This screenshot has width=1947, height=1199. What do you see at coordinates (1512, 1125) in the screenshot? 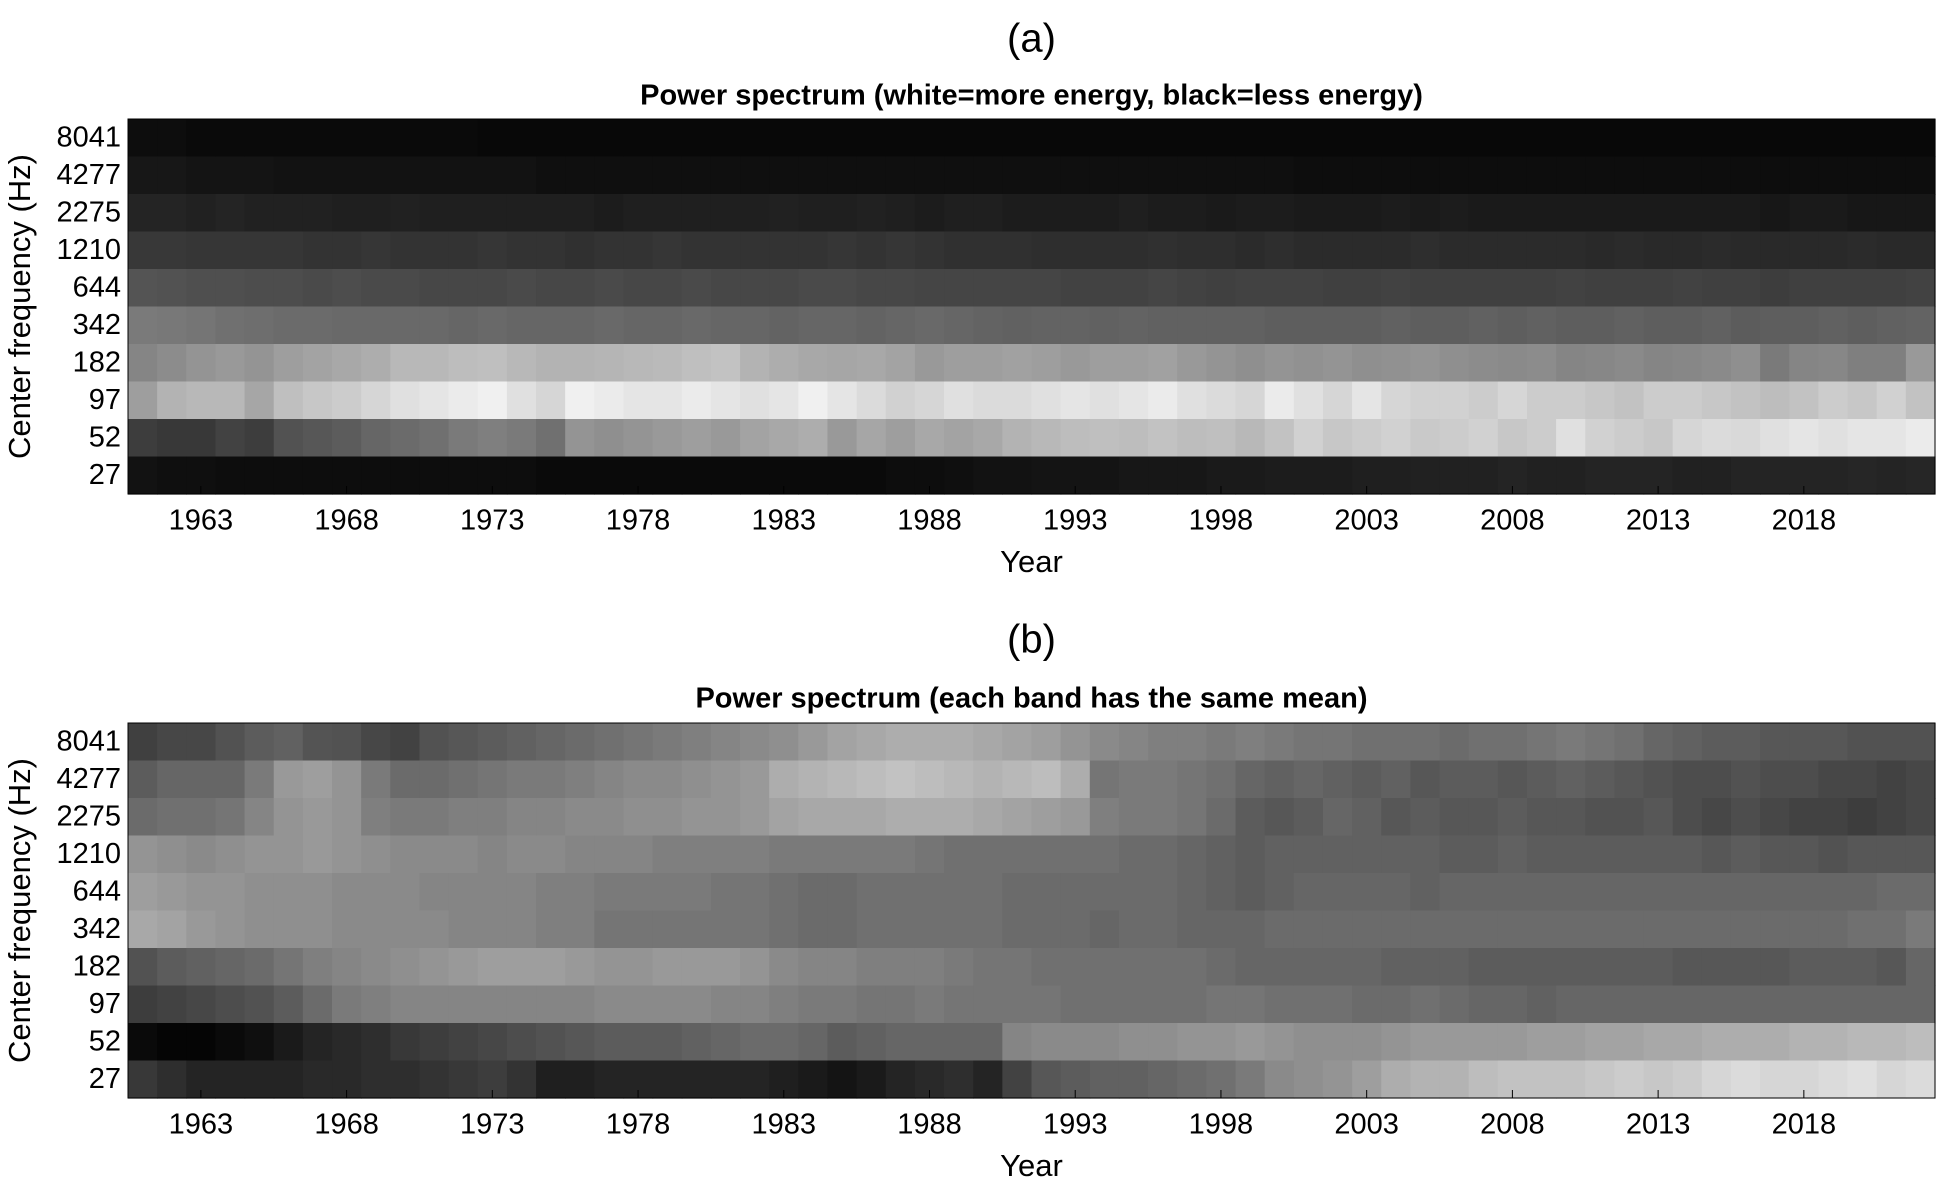
I see `x-tick-label: 2008` at bounding box center [1512, 1125].